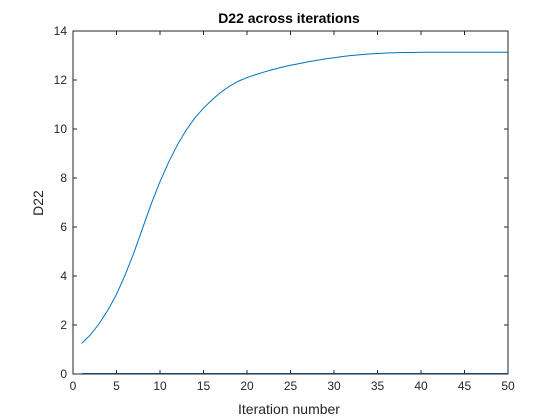  I want to click on x-axis-label: Iteration number, so click(289, 409).